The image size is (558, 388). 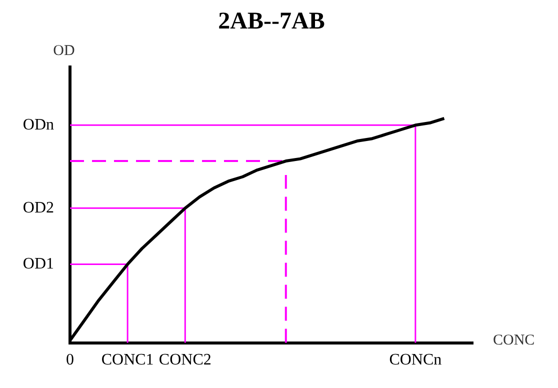 I want to click on x-tick-label: CONC2, so click(x=185, y=360).